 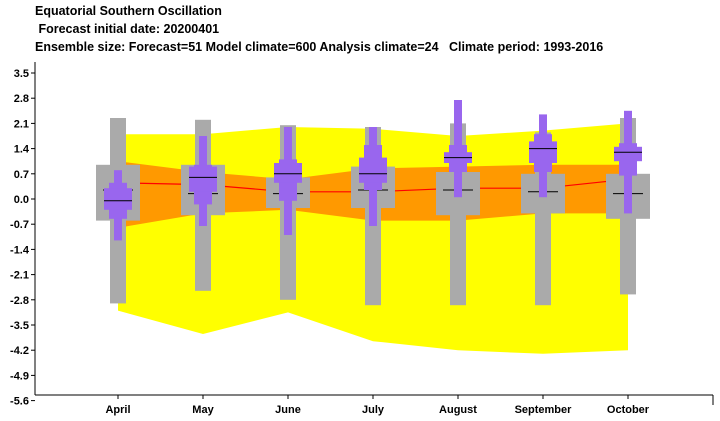 What do you see at coordinates (203, 410) in the screenshot?
I see `x-tick-label-may: May` at bounding box center [203, 410].